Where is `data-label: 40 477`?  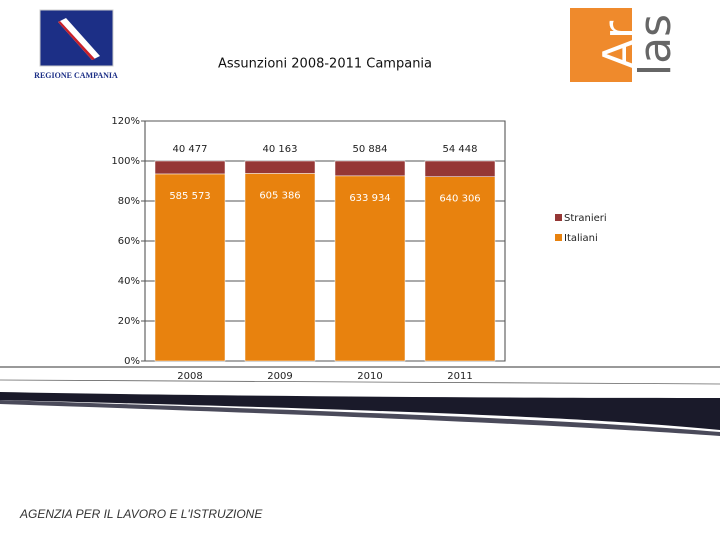 data-label: 40 477 is located at coordinates (190, 149).